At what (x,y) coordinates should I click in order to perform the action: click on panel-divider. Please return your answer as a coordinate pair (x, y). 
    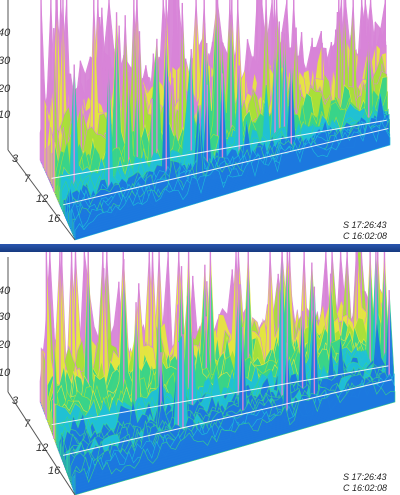
    Looking at the image, I should click on (200, 248).